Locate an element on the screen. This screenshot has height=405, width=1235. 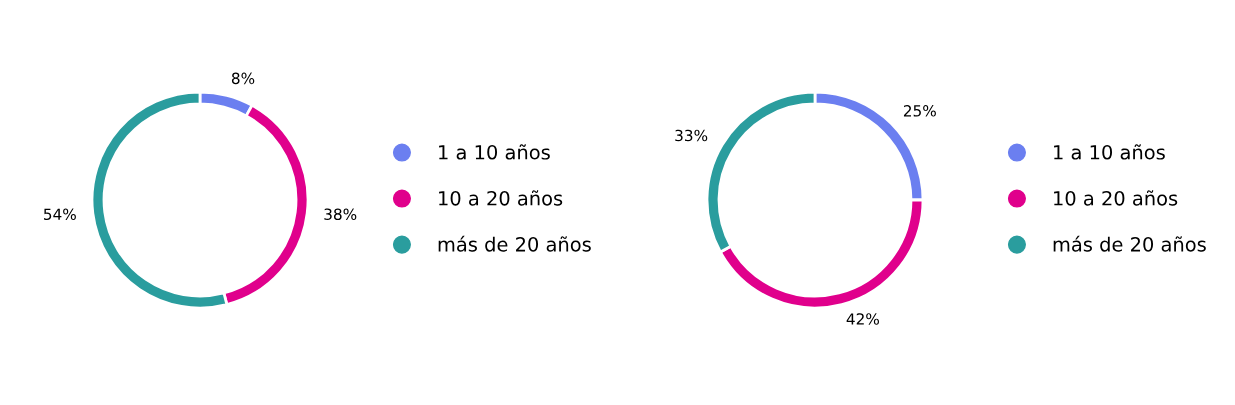
data-label: 38% is located at coordinates (340, 214).